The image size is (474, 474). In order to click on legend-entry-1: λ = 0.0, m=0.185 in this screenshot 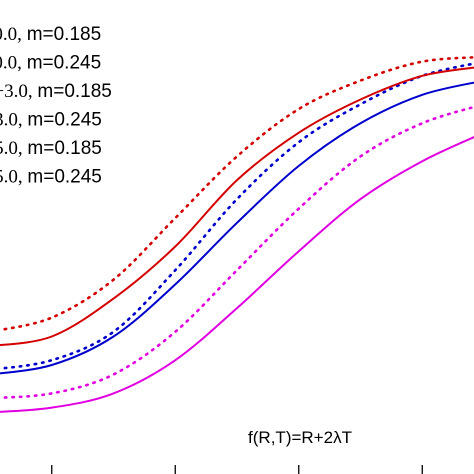, I will do `click(50, 34)`.